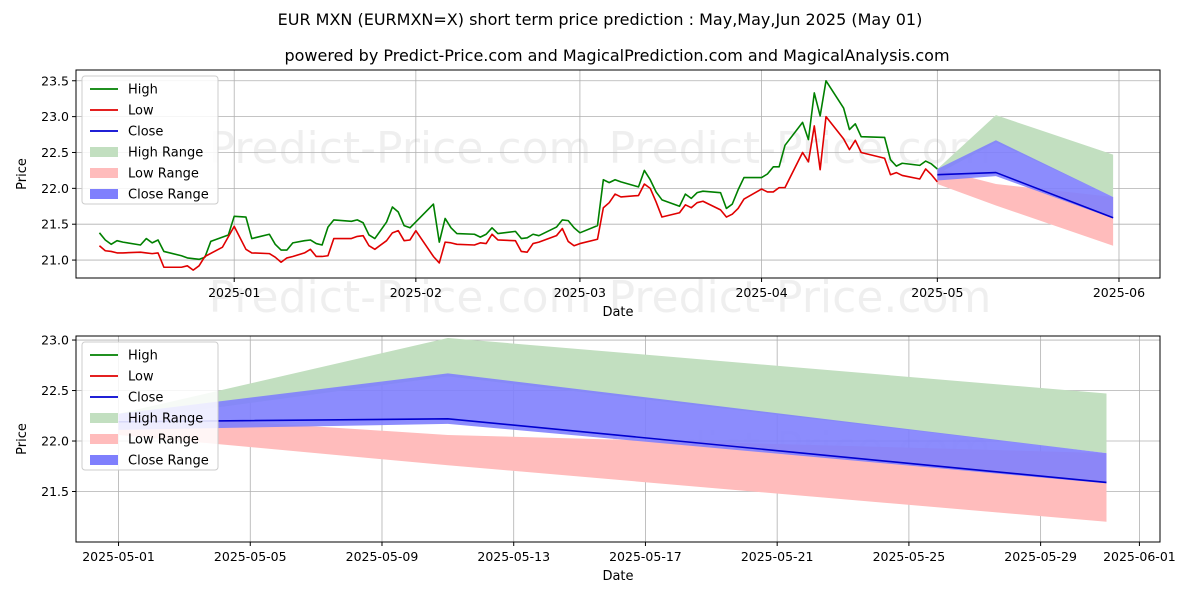  What do you see at coordinates (761, 292) in the screenshot?
I see `x-tick-label: 2025-04` at bounding box center [761, 292].